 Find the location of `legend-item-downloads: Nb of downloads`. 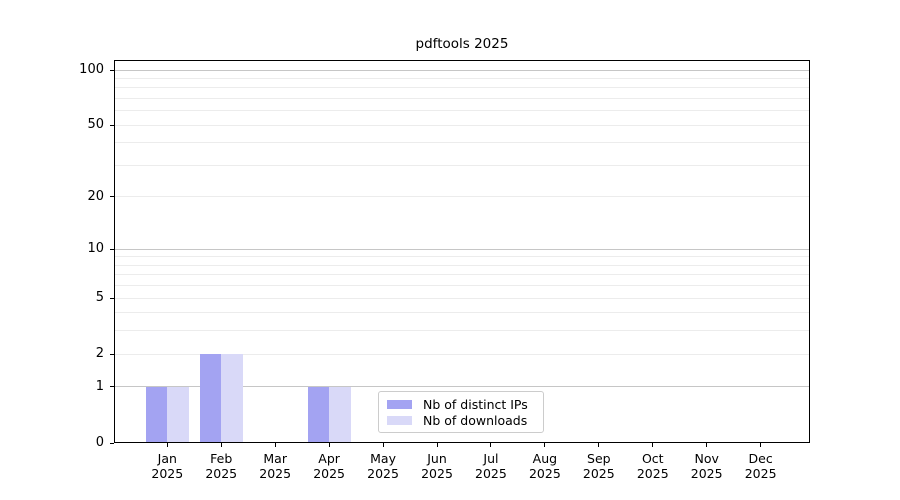

legend-item-downloads: Nb of downloads is located at coordinates (461, 420).